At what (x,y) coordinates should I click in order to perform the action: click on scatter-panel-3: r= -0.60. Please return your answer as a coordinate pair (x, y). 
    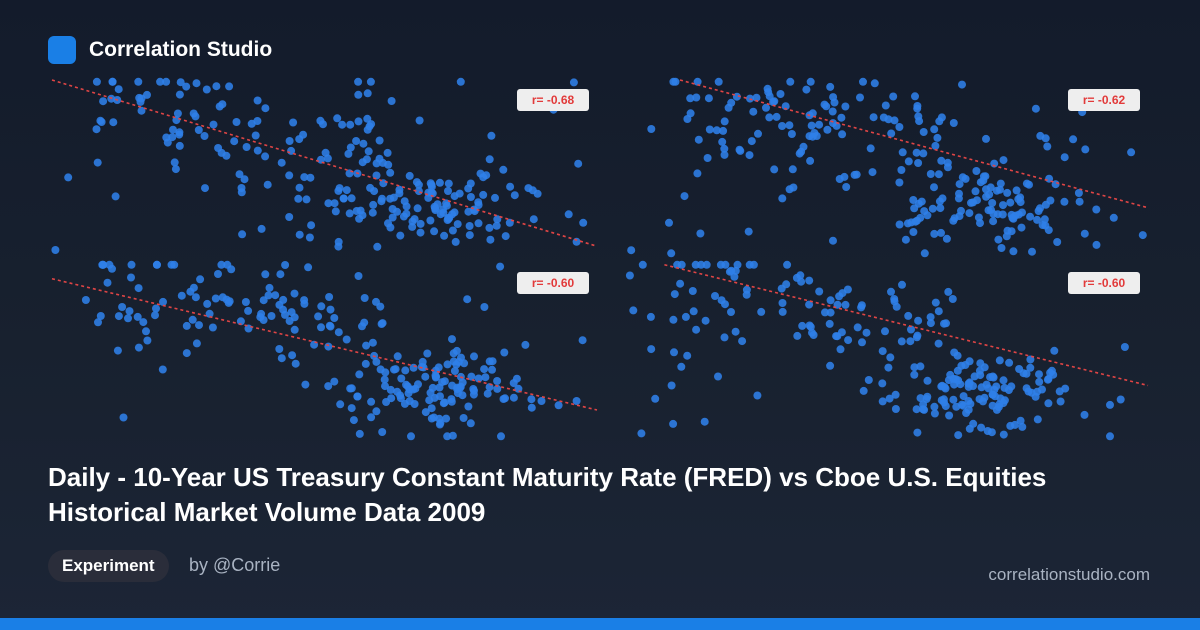
    Looking at the image, I should click on (324, 350).